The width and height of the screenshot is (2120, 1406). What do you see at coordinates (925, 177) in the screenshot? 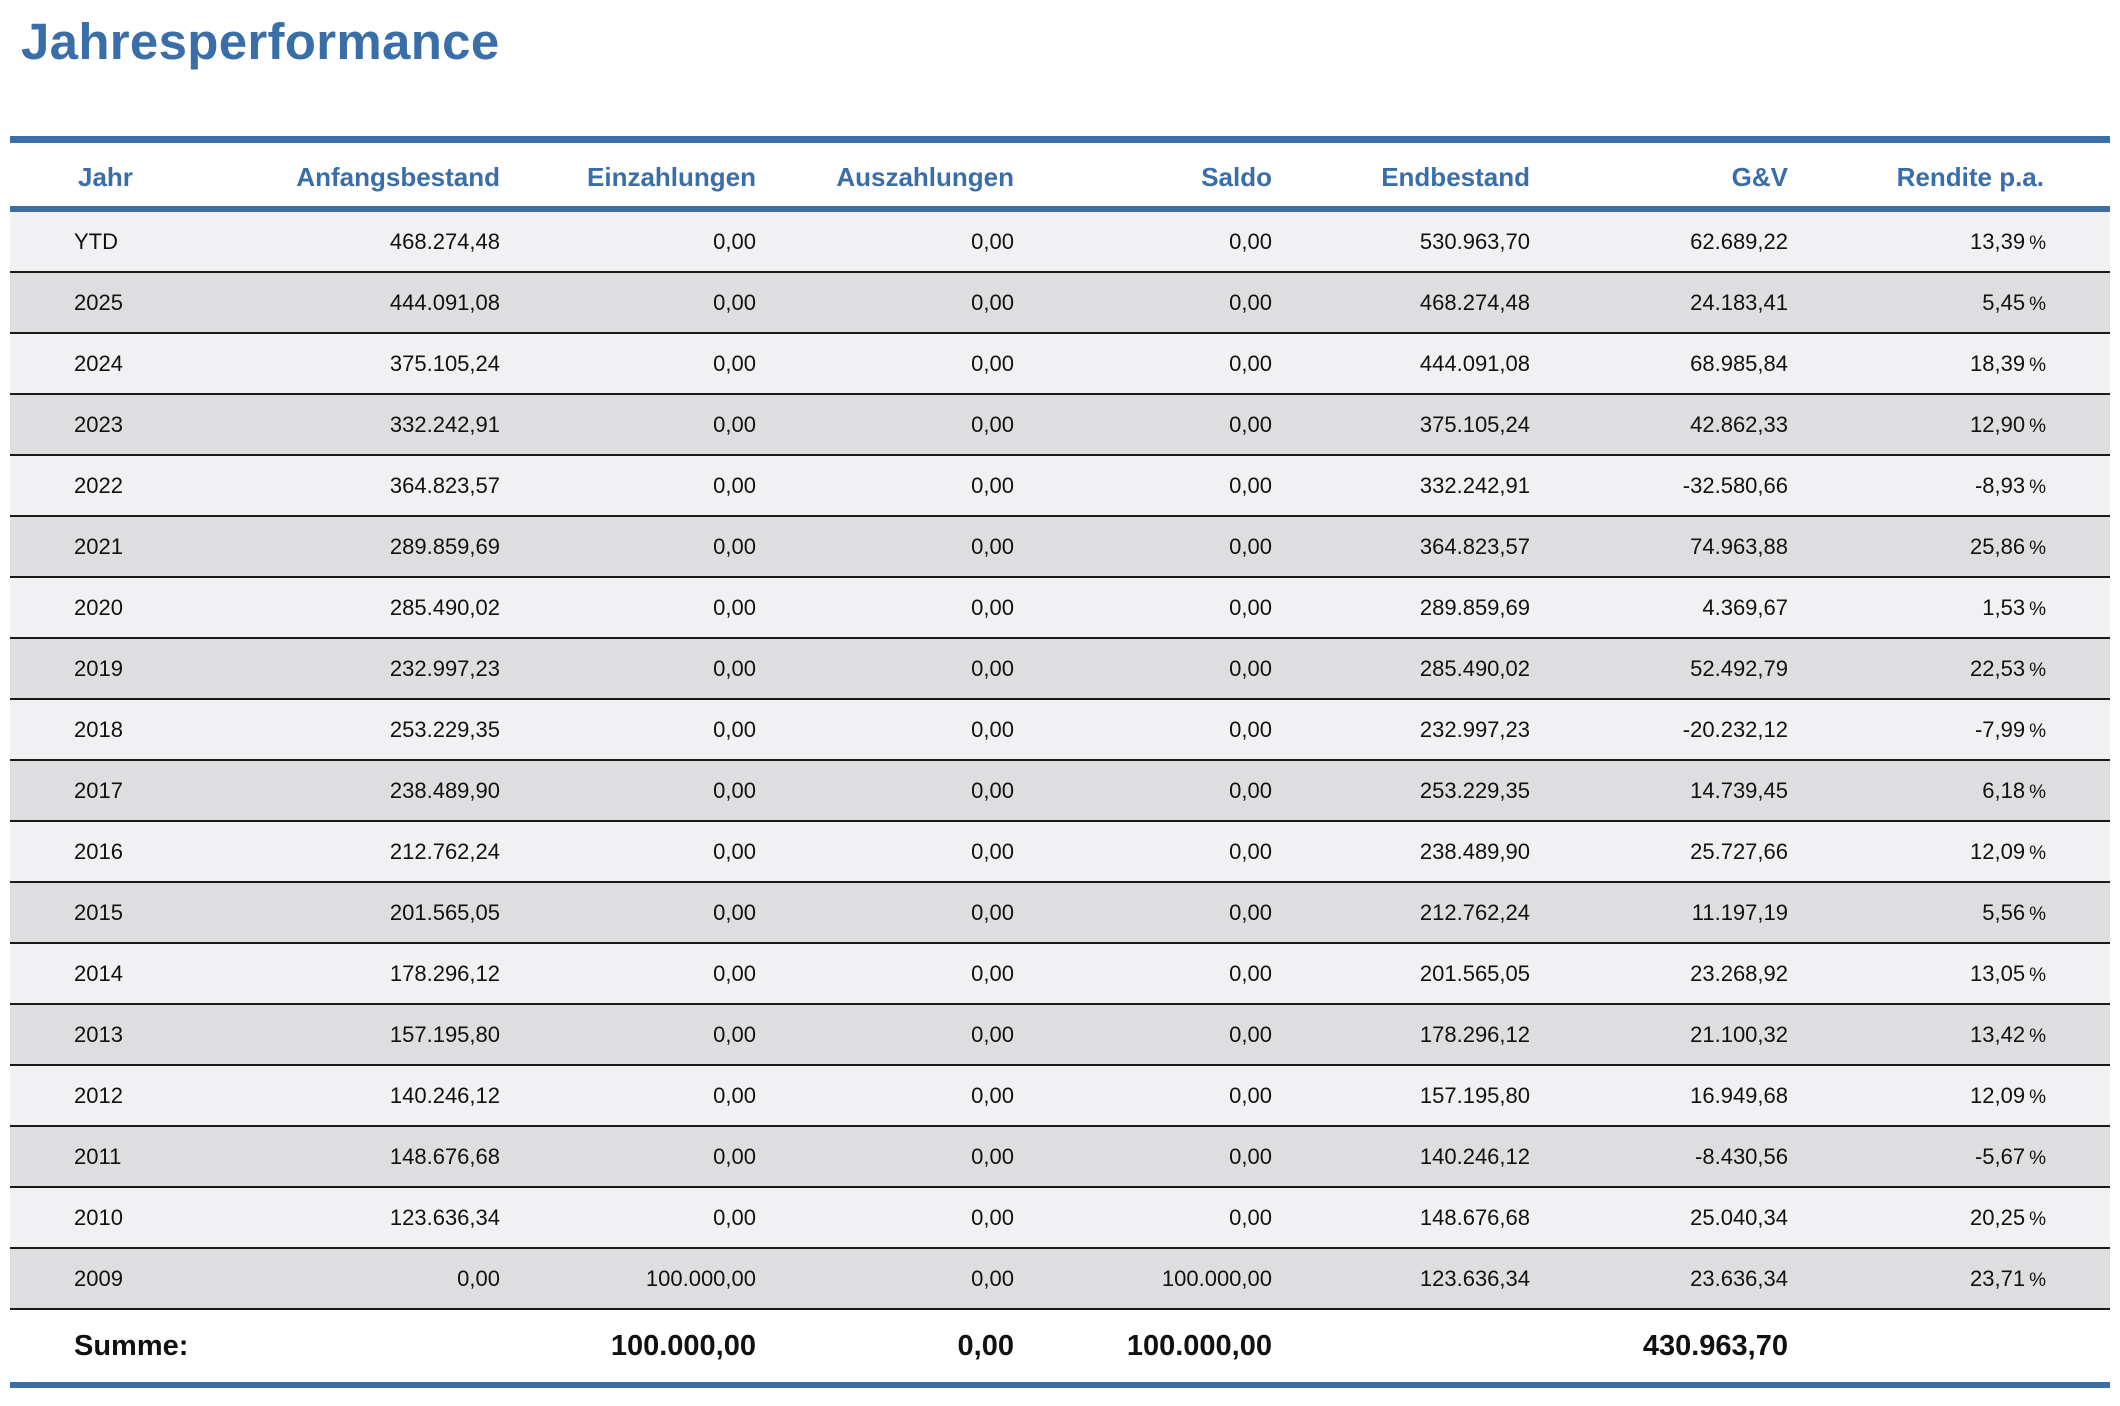
I see `header-auszahlungen: Auszahlungen` at bounding box center [925, 177].